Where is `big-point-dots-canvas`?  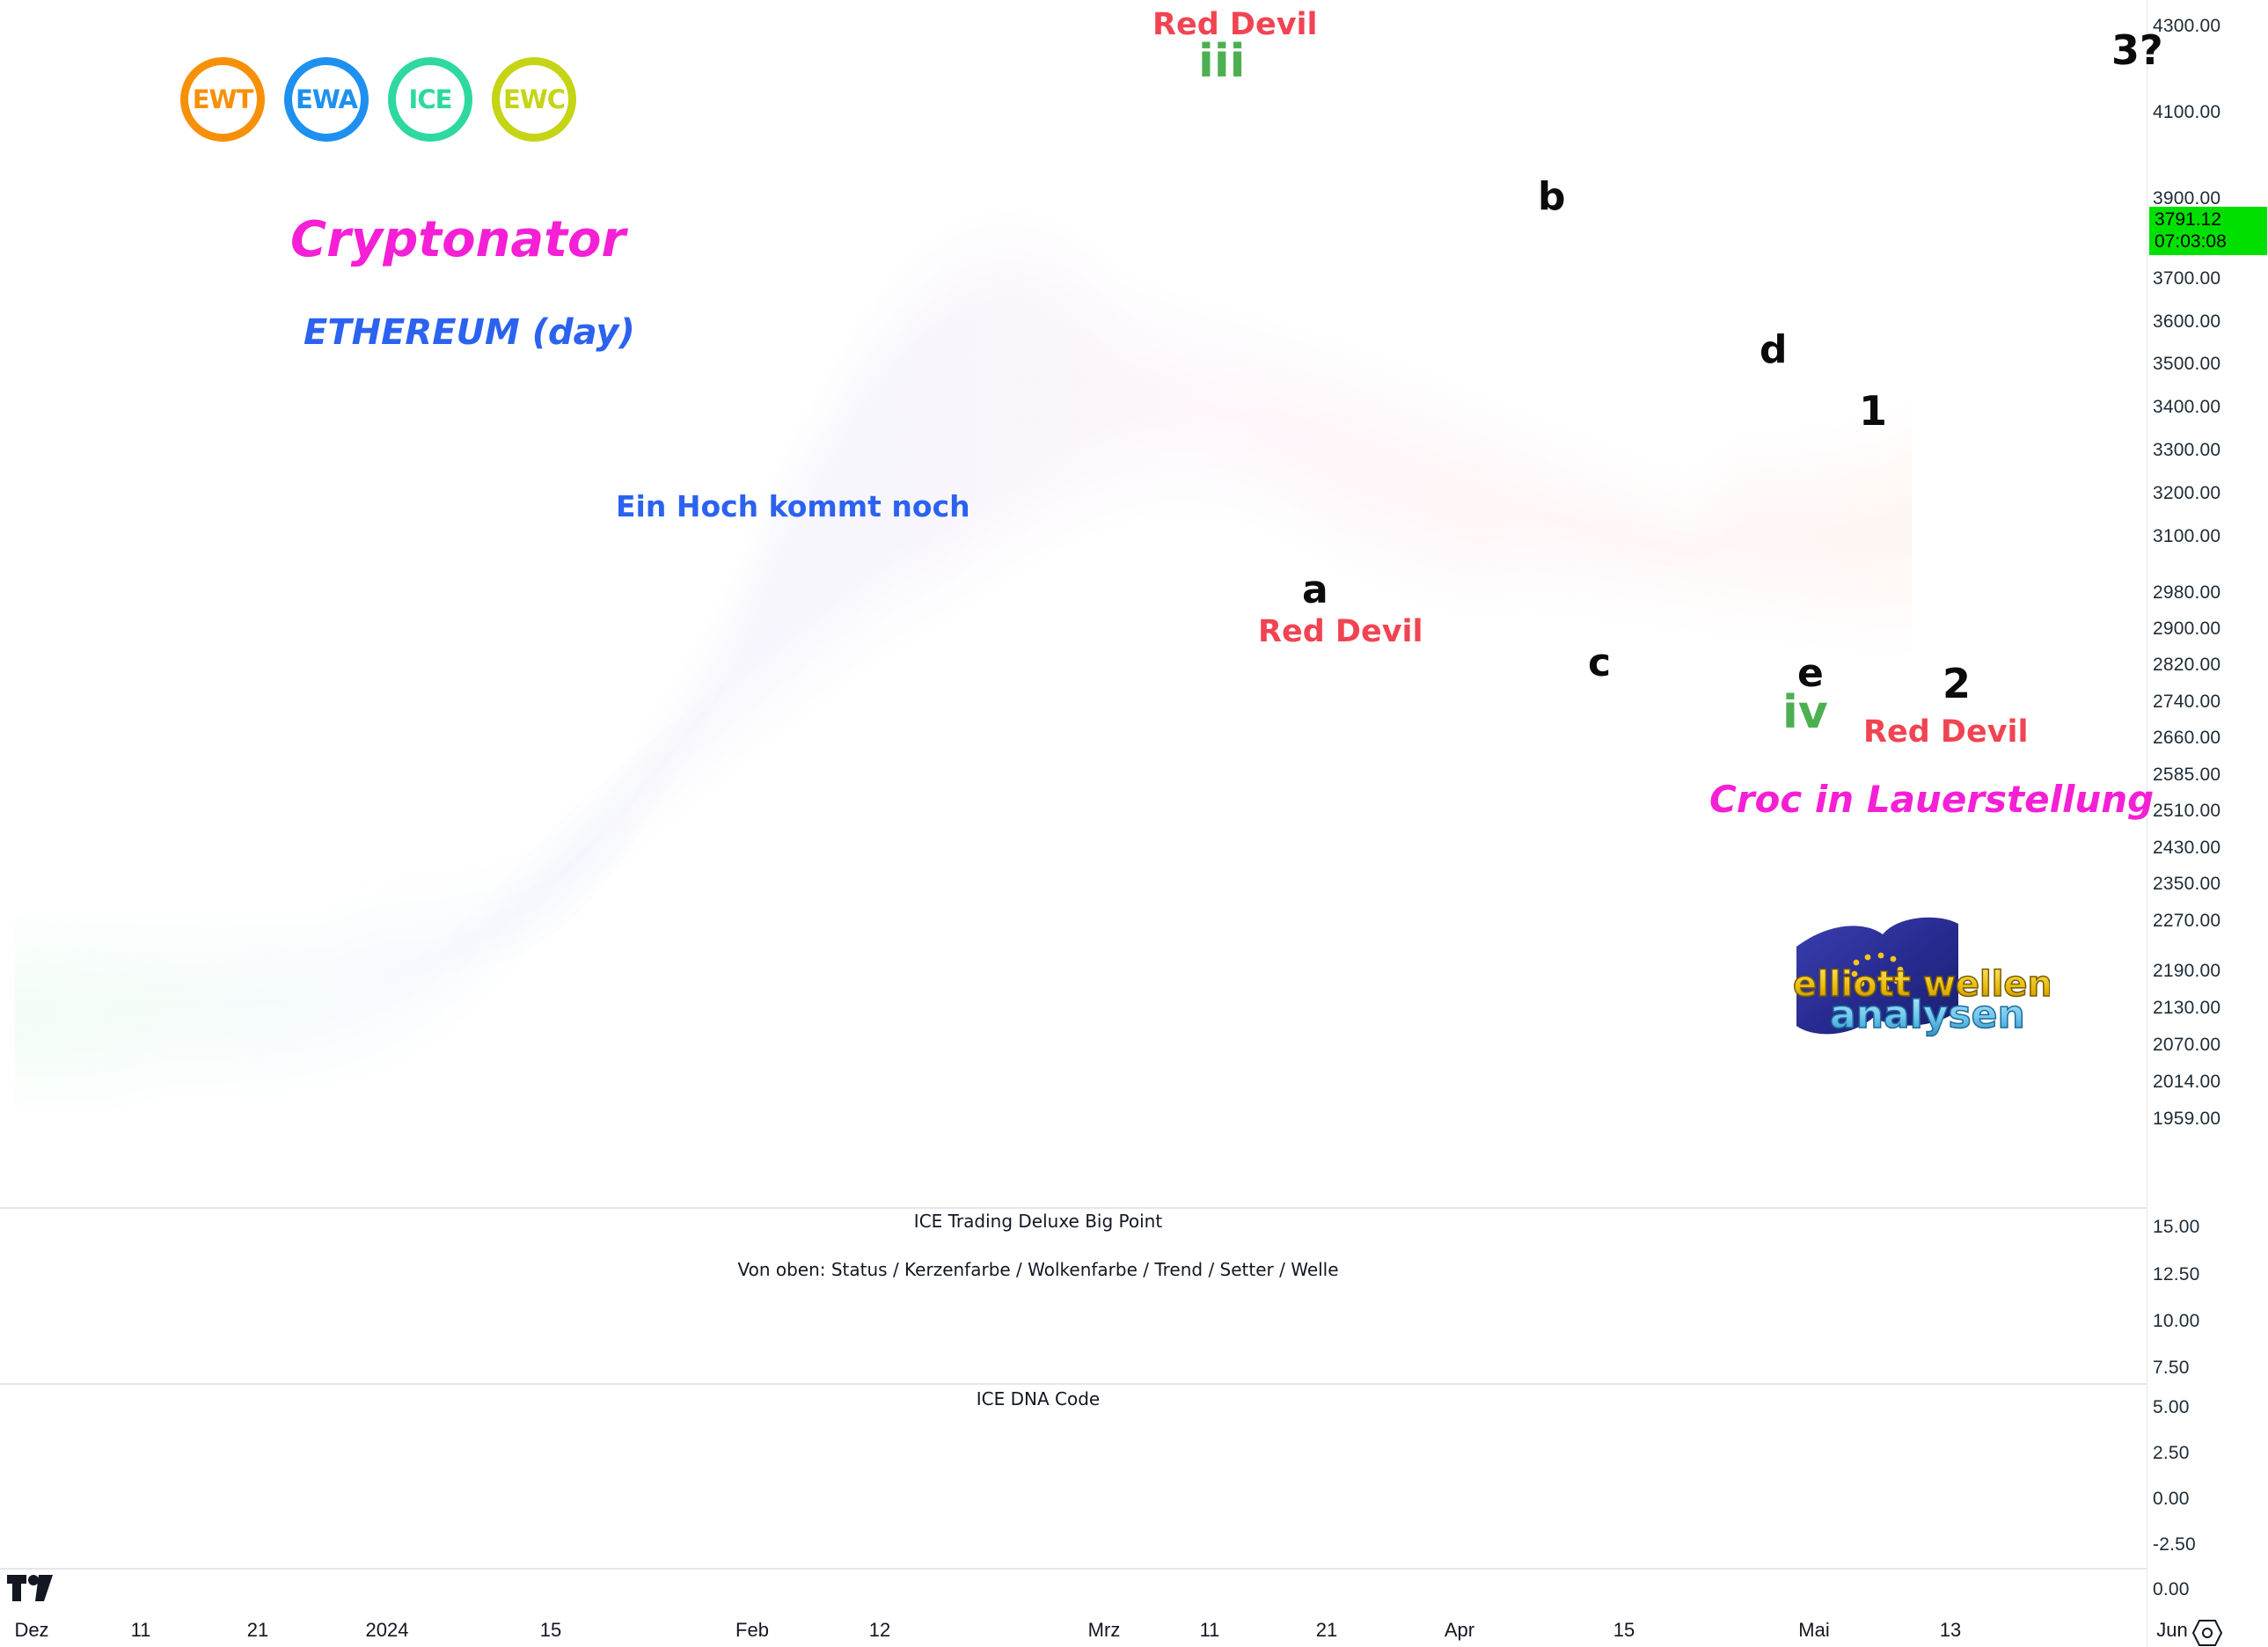
big-point-dots-canvas is located at coordinates (1073, 1297).